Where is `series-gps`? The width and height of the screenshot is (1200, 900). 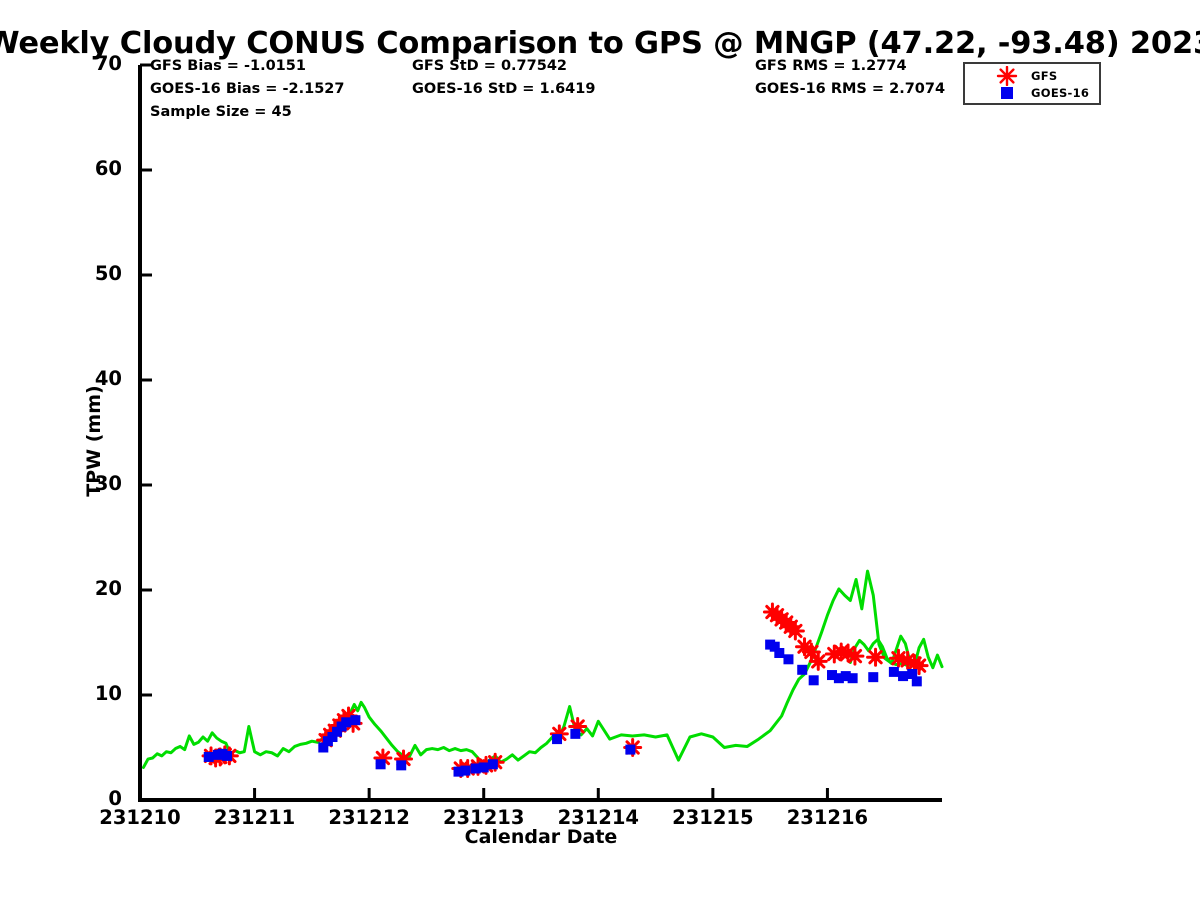 series-gps is located at coordinates (528, 669).